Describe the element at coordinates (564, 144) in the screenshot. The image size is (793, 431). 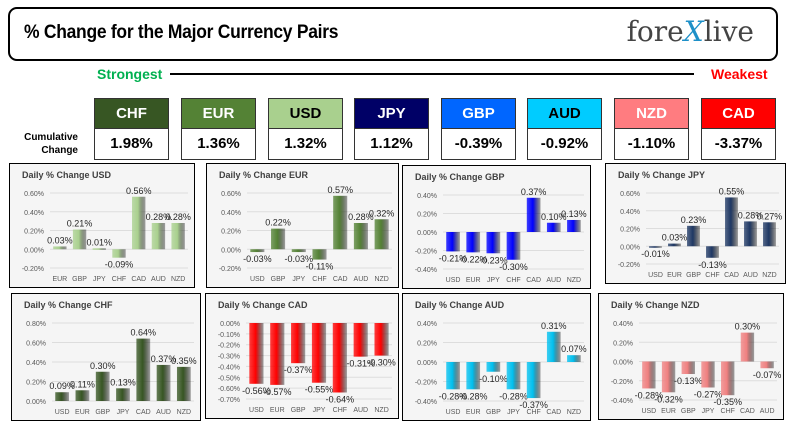
I see `currency-cumulative-value: -0.92%` at that location.